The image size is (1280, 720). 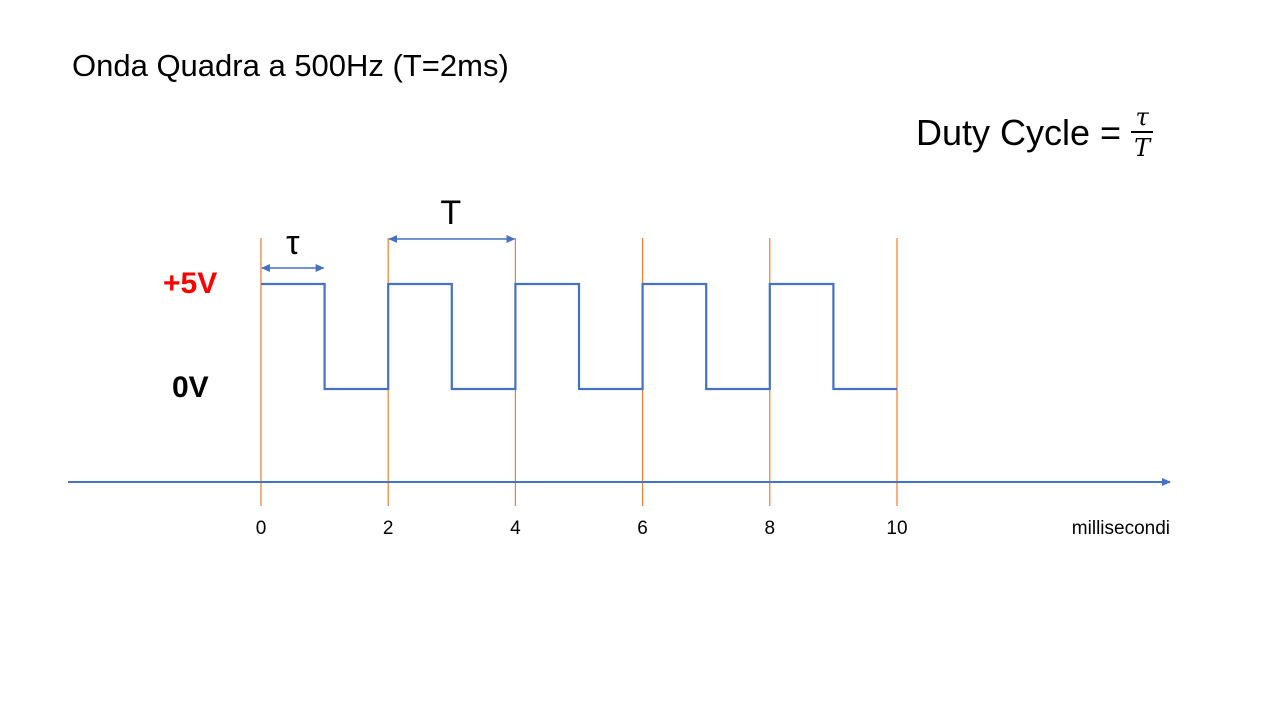 I want to click on tick-label: 2, so click(x=388, y=528).